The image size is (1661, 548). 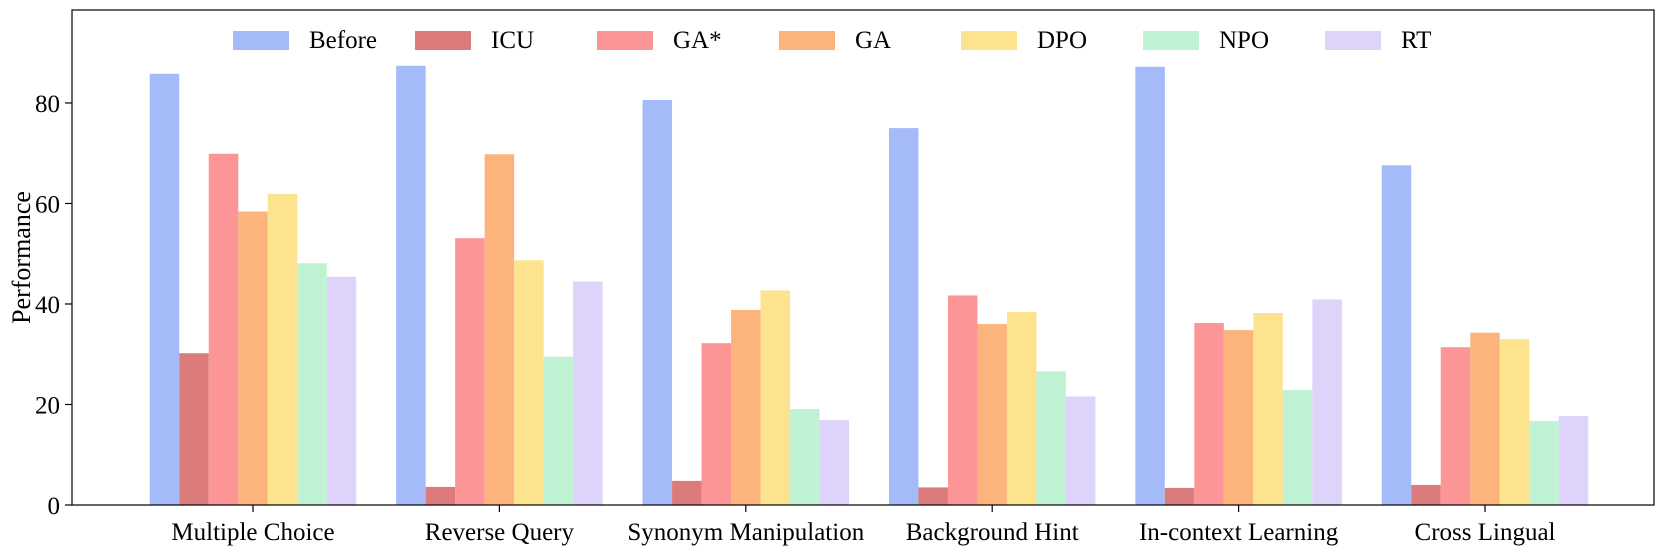 I want to click on bar-rt-reverse-query, so click(x=588, y=393).